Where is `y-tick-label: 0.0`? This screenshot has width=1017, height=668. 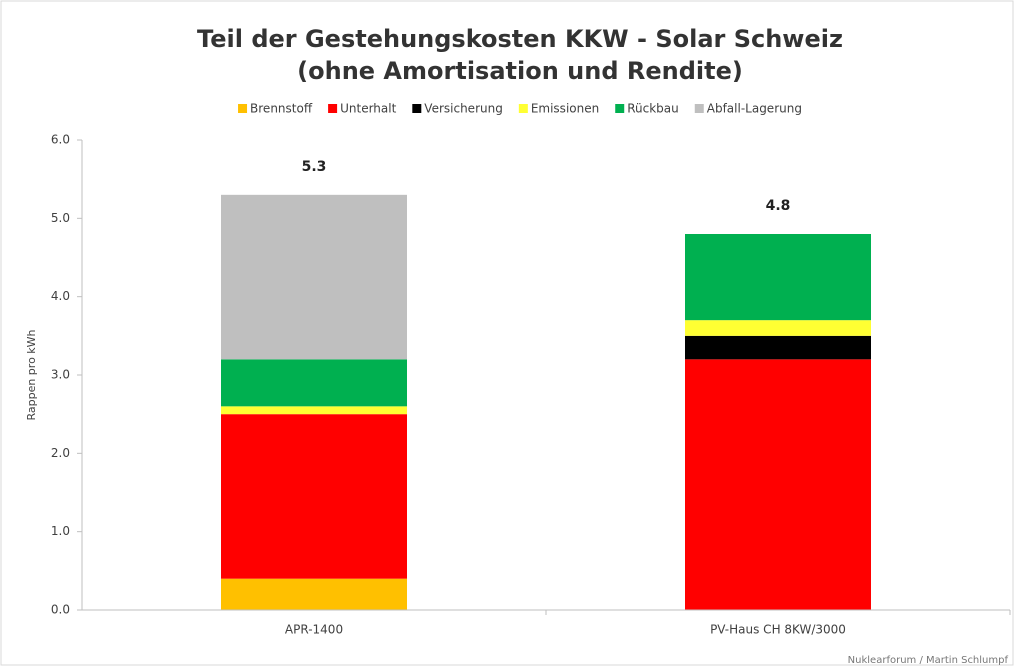 y-tick-label: 0.0 is located at coordinates (60, 610).